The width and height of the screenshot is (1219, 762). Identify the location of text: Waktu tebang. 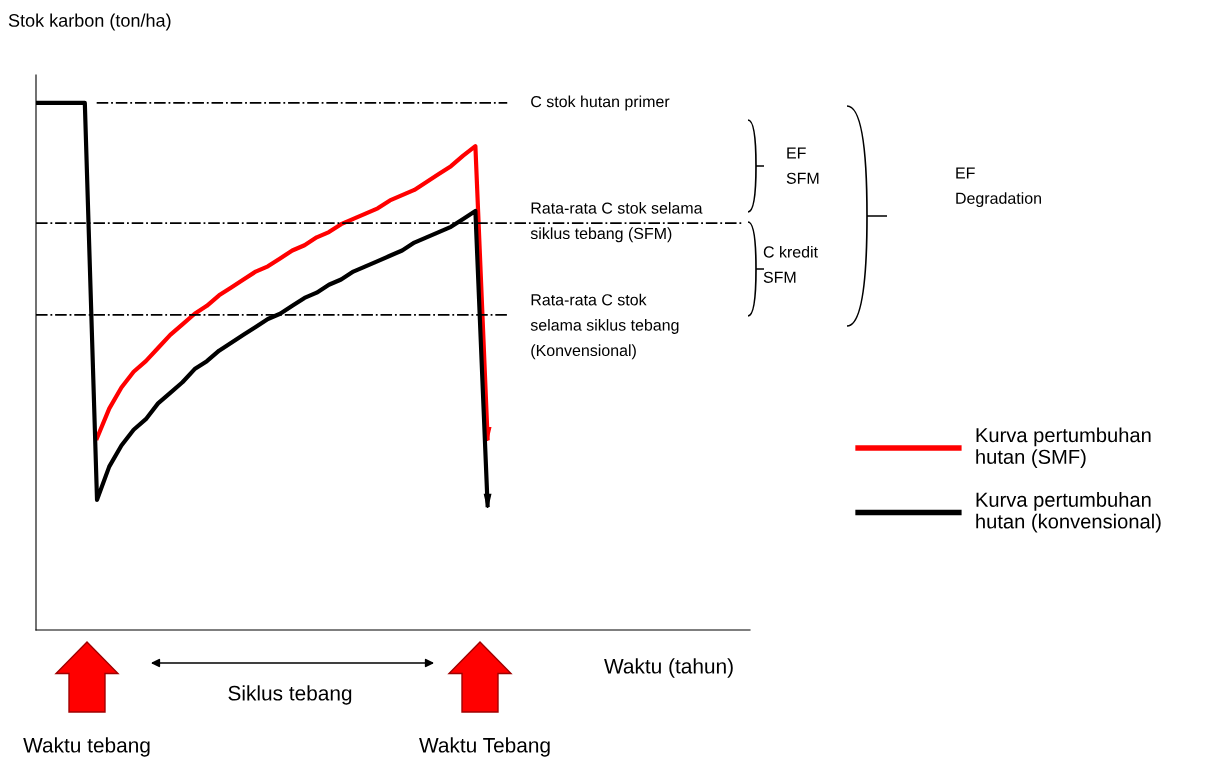
(86, 747).